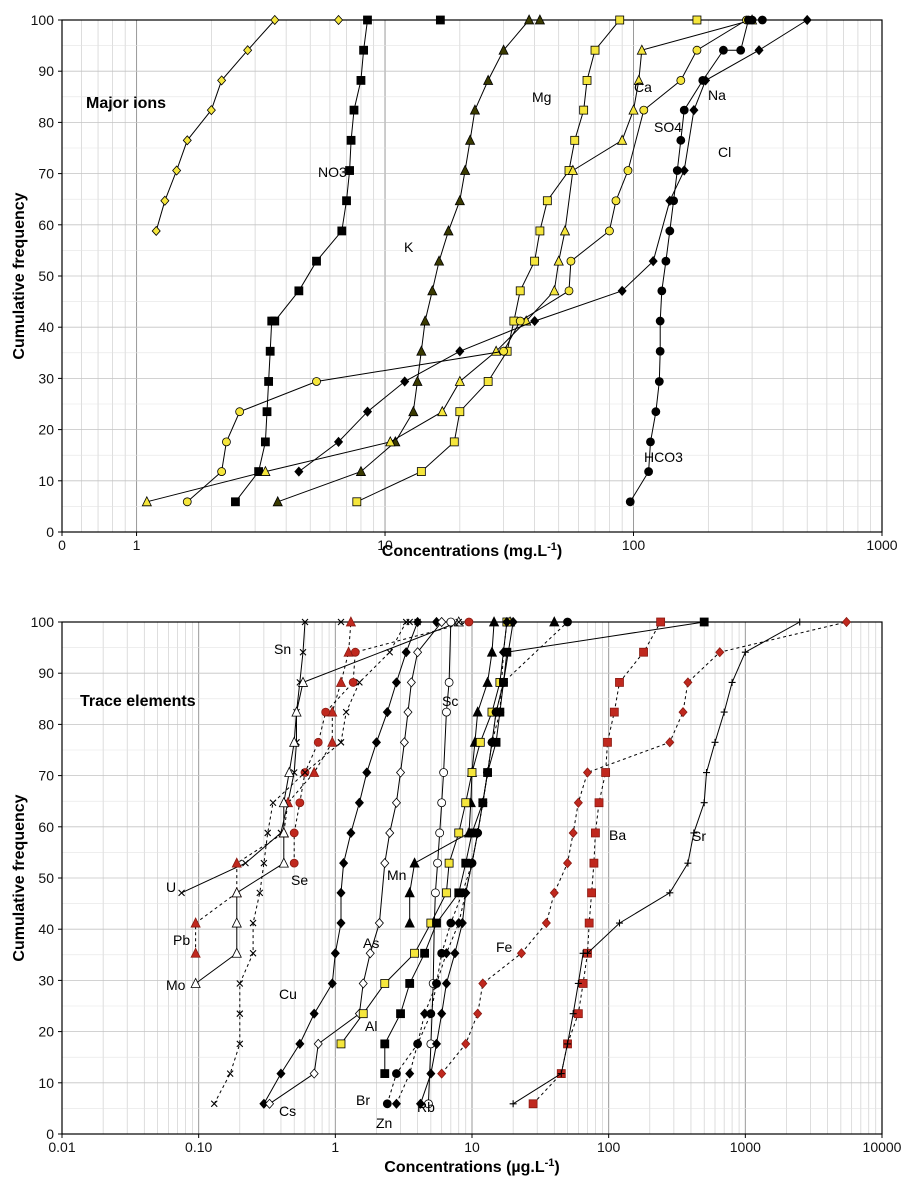 The image size is (914, 1184). I want to click on y-axis-label: Cumulative frequency, so click(19, 877).